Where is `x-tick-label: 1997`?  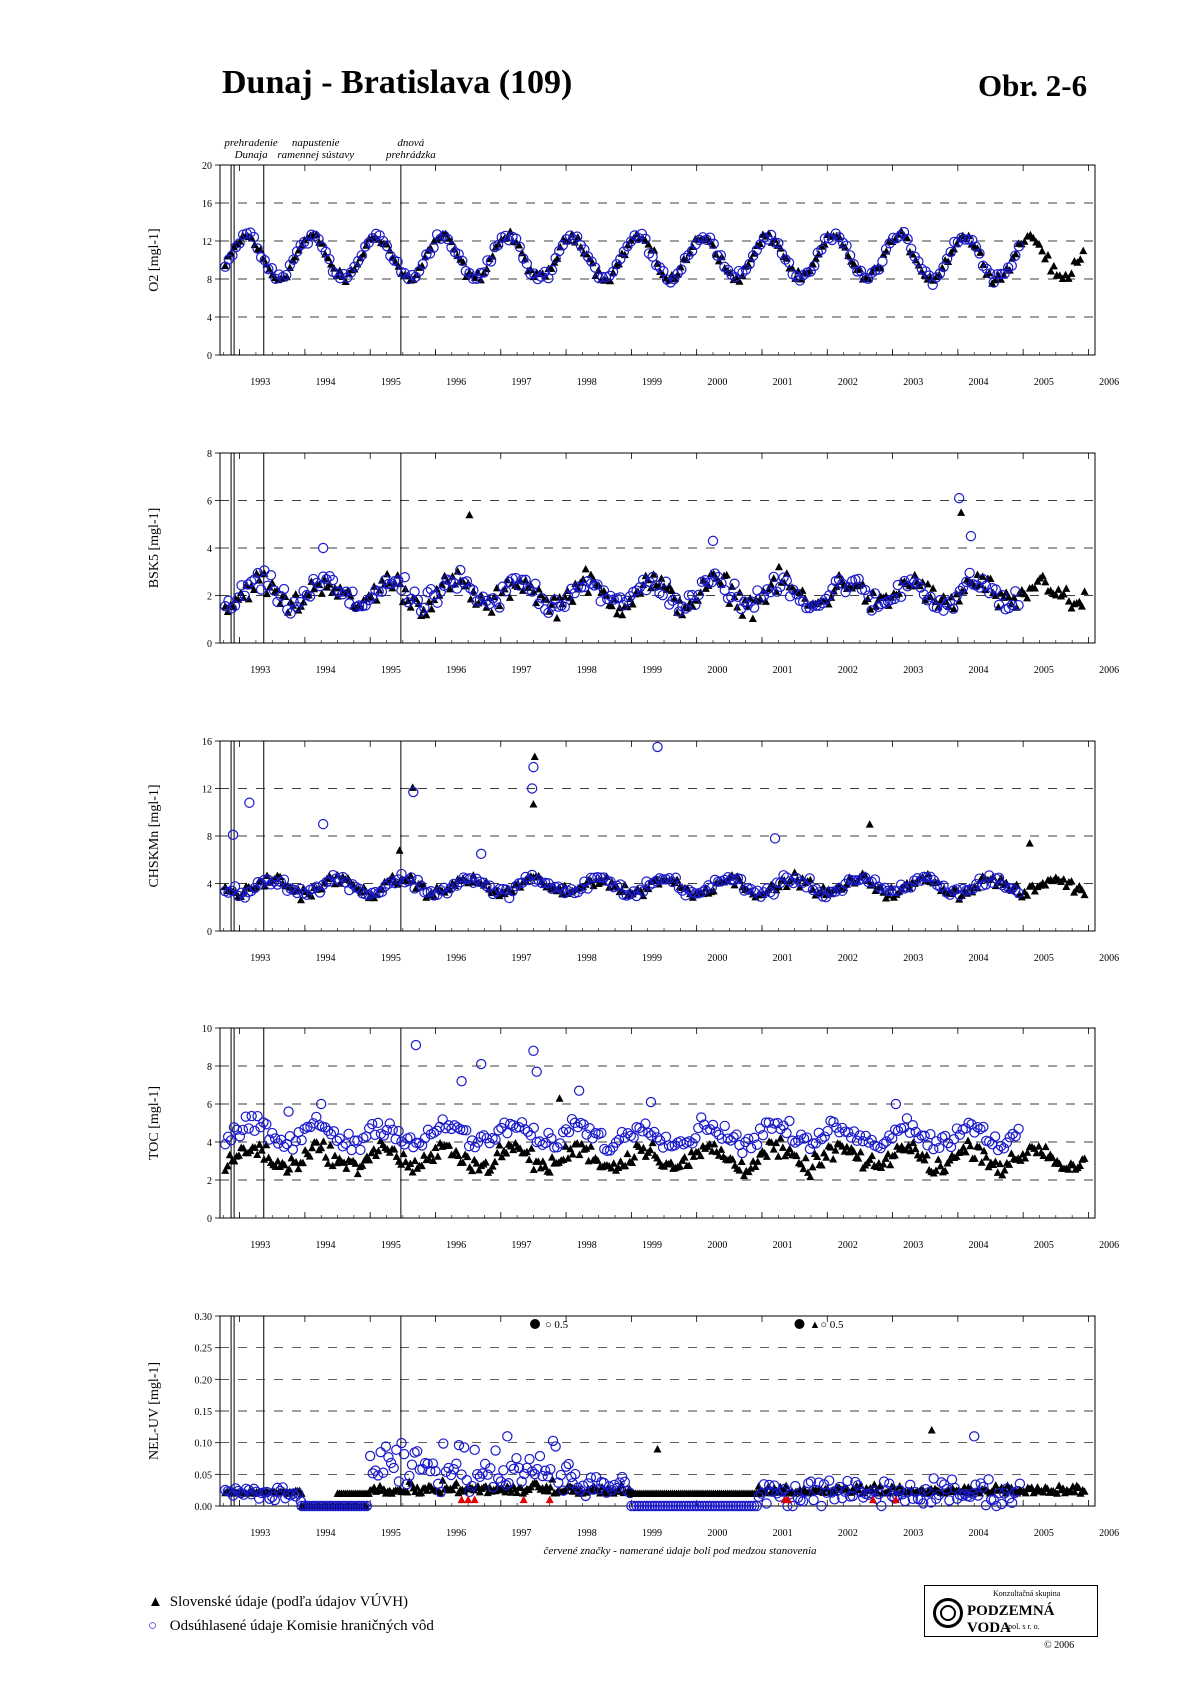
x-tick-label: 1997 is located at coordinates (521, 382).